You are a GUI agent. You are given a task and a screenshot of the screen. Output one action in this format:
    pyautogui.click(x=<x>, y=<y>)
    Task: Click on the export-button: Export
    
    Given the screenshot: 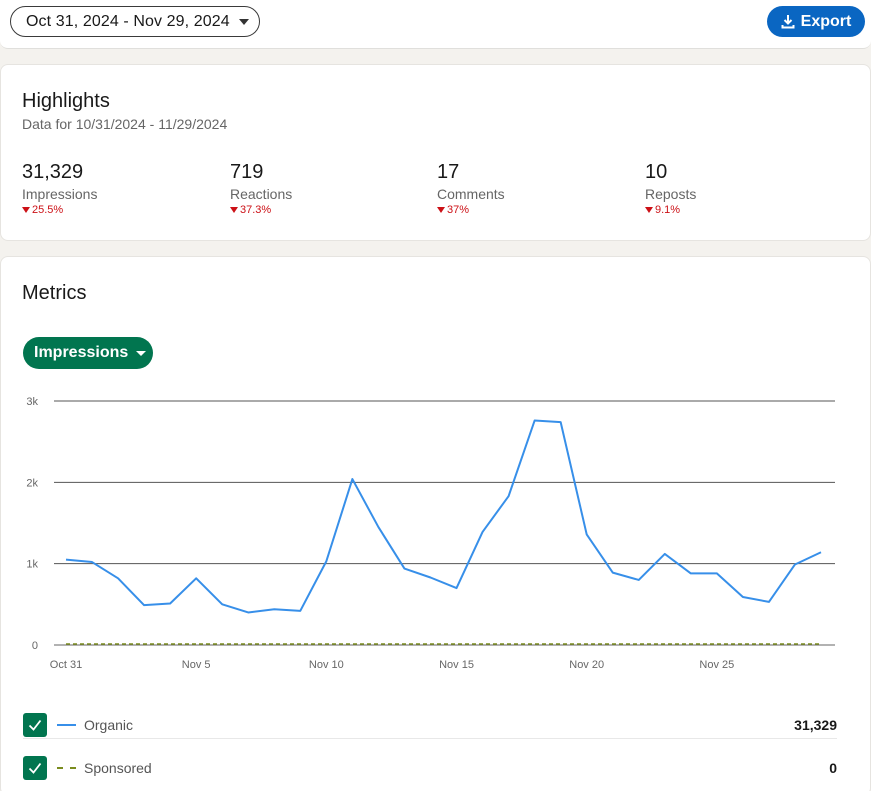 What is the action you would take?
    pyautogui.click(x=816, y=21)
    